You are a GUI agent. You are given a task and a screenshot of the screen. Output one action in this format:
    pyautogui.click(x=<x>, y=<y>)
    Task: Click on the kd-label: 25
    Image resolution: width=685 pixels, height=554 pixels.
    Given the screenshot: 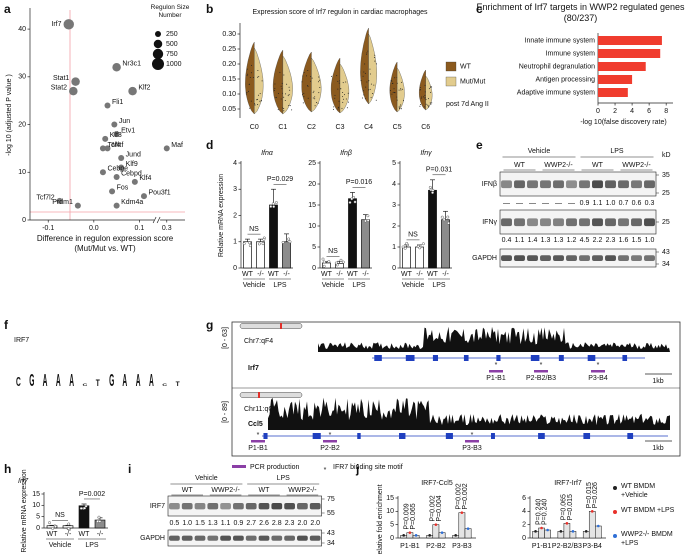 What is the action you would take?
    pyautogui.click(x=666, y=193)
    